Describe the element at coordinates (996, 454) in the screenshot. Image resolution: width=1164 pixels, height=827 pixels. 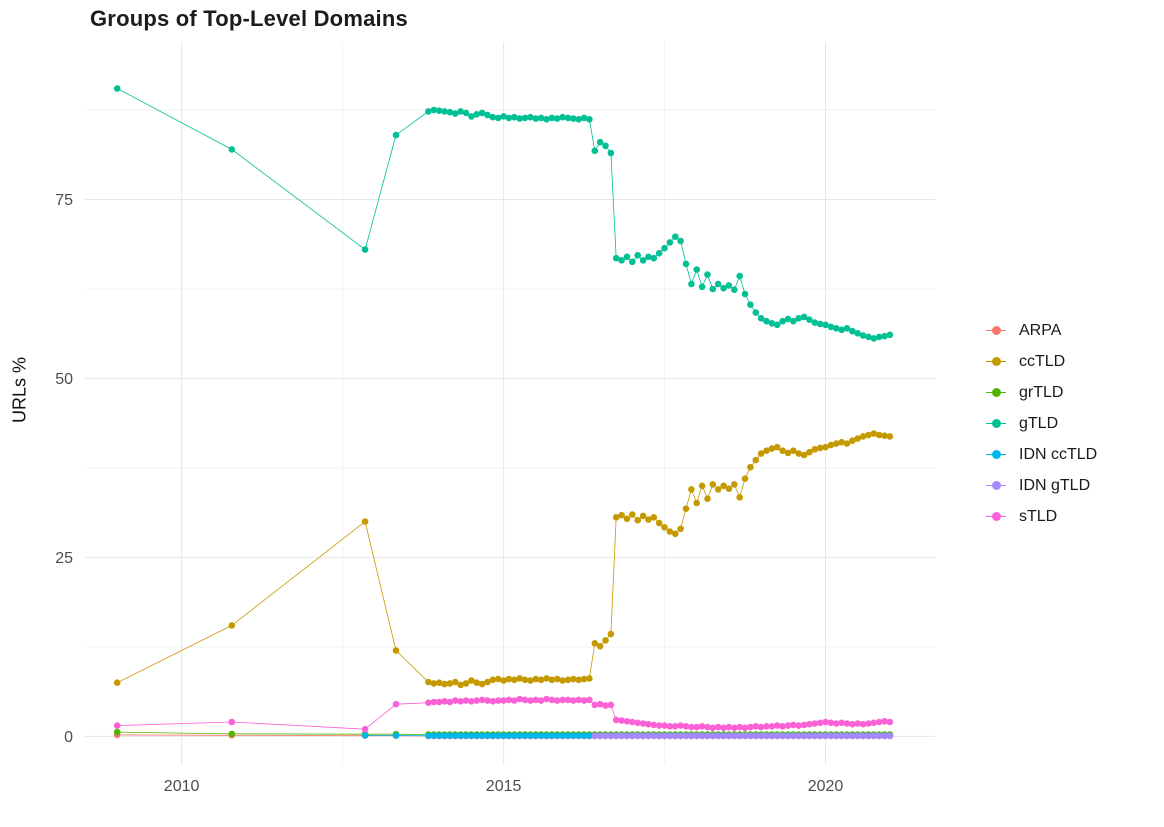
I see `legend-dot-swatch` at that location.